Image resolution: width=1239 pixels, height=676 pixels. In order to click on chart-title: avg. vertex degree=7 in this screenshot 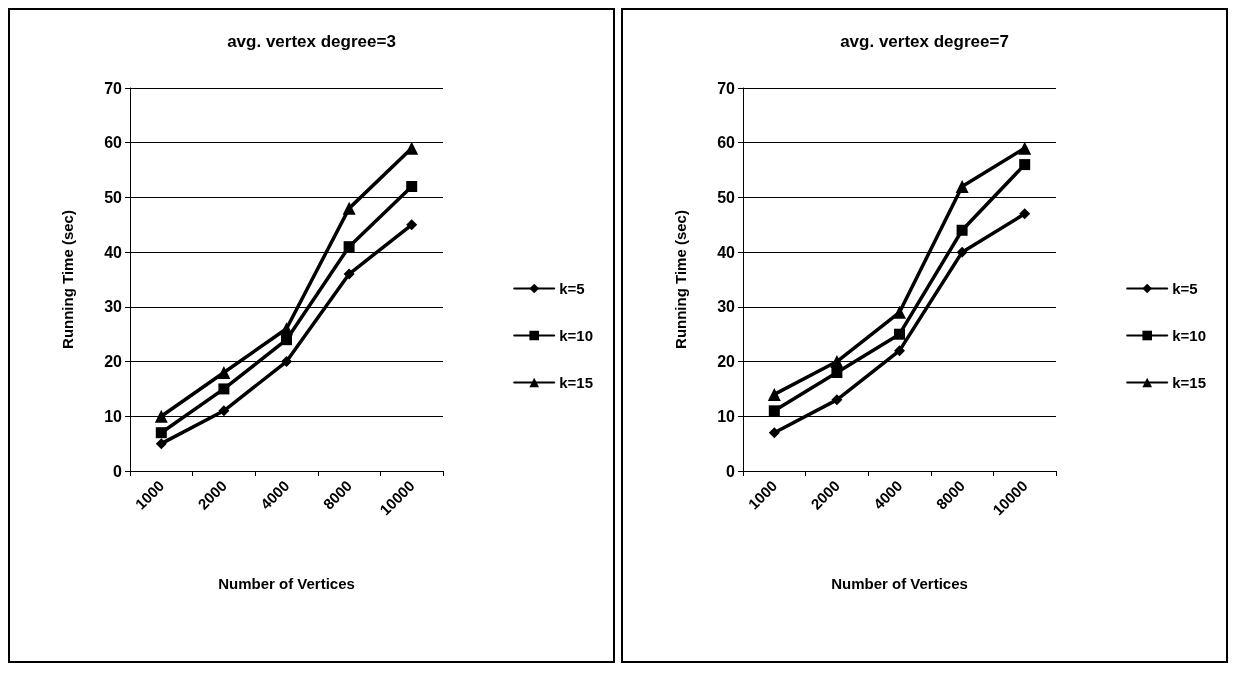, I will do `click(924, 41)`.